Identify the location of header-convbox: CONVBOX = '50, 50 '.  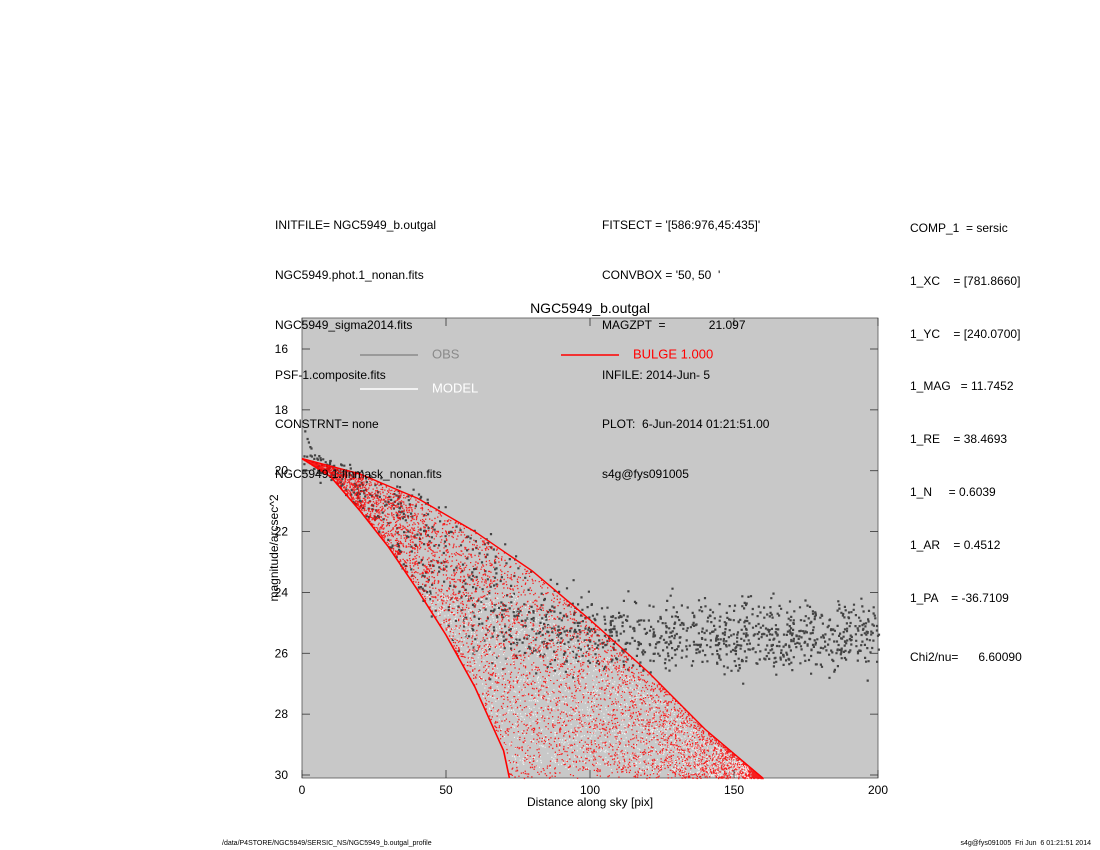
(661, 274).